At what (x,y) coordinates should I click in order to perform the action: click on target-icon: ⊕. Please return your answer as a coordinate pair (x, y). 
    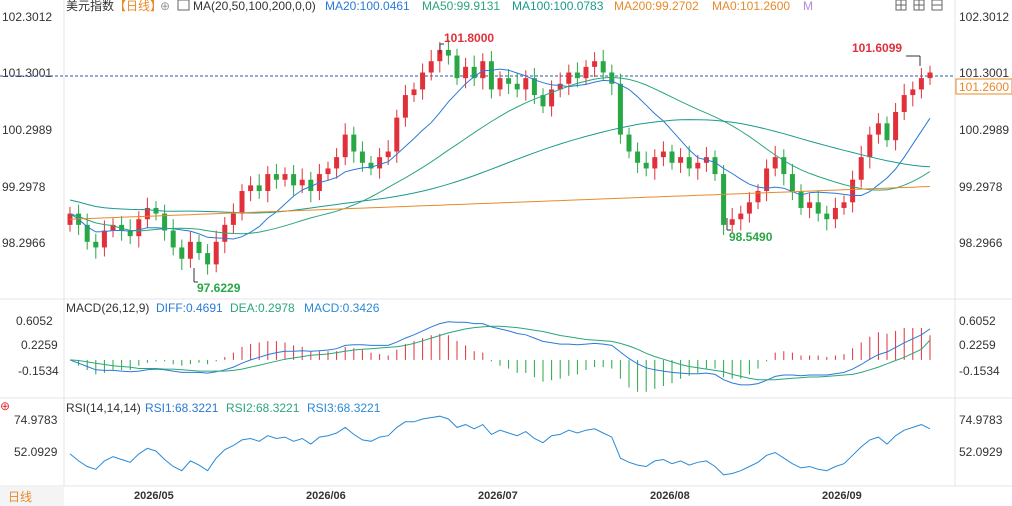
    Looking at the image, I should click on (5, 406).